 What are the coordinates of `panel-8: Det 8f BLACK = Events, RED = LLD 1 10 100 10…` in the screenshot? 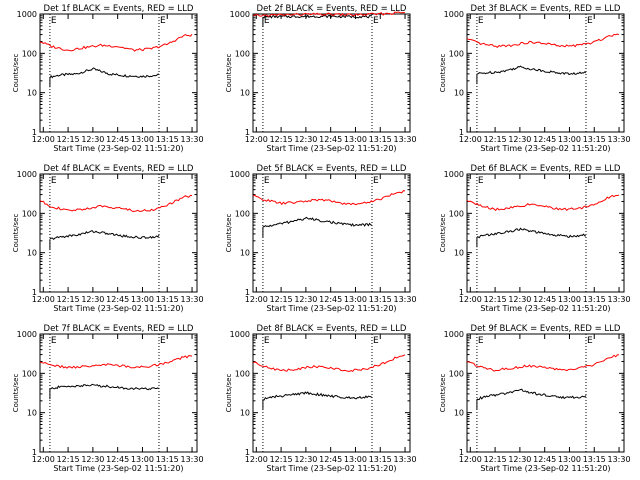 It's located at (321, 398).